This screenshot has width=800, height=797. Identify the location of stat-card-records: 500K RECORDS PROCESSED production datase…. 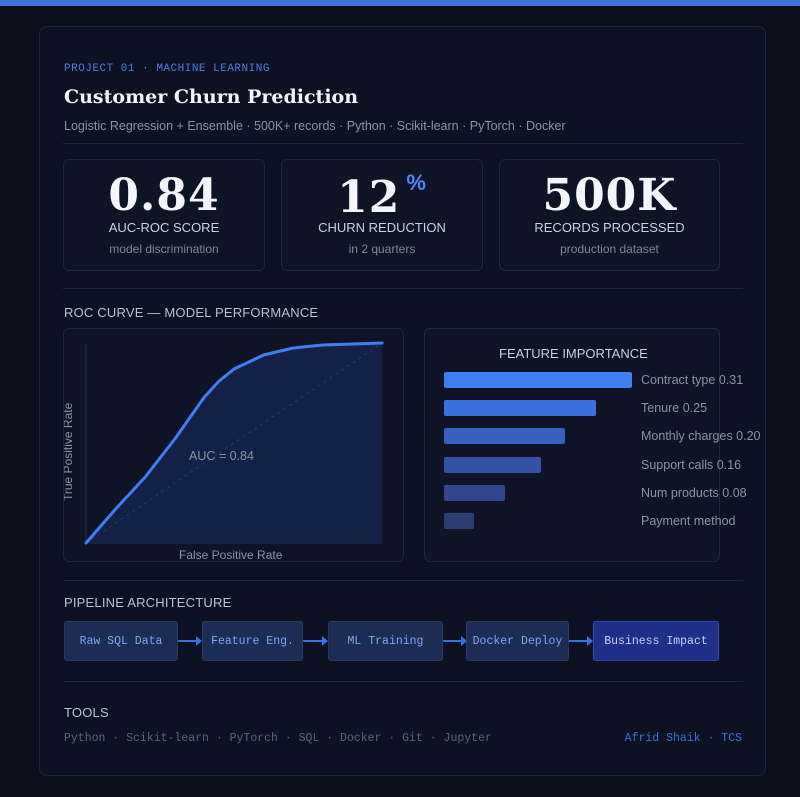
(609, 215).